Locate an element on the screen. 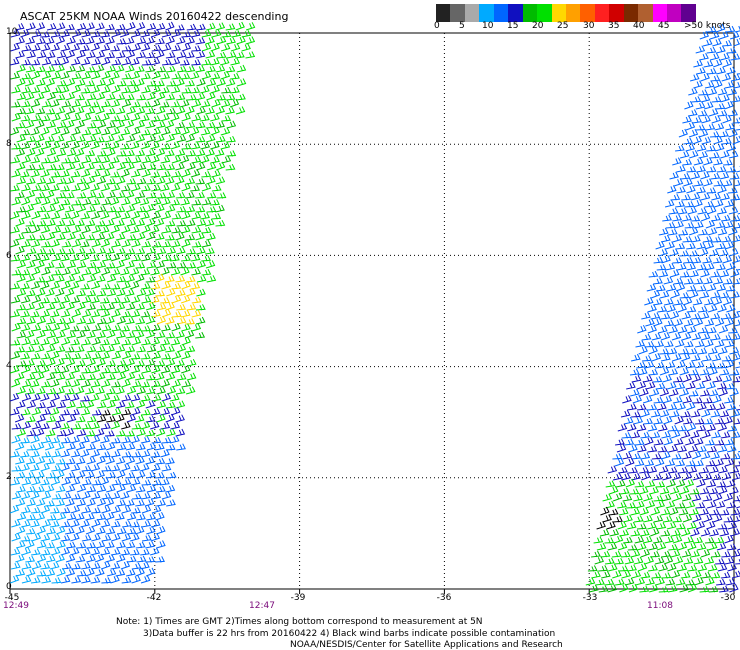  wind-speed-legend-labels: 0 5 10 15 20 25 30 35 40 45 >50 knots is located at coordinates (585, 27).